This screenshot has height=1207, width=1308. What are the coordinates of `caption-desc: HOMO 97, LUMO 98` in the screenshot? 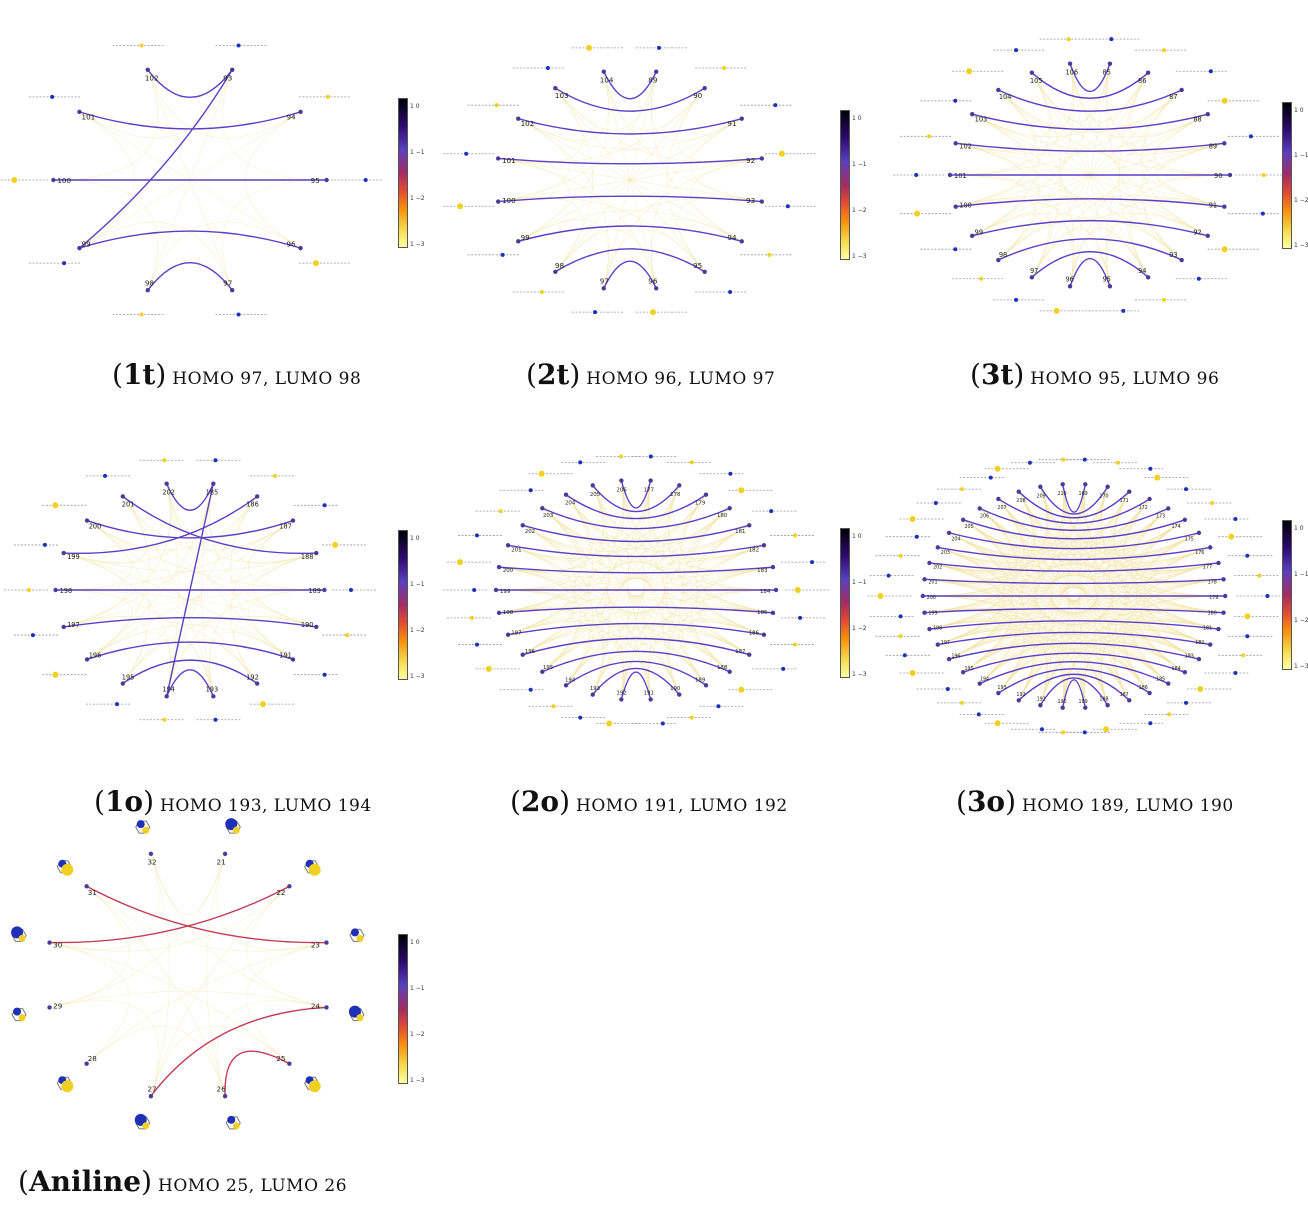 It's located at (267, 379).